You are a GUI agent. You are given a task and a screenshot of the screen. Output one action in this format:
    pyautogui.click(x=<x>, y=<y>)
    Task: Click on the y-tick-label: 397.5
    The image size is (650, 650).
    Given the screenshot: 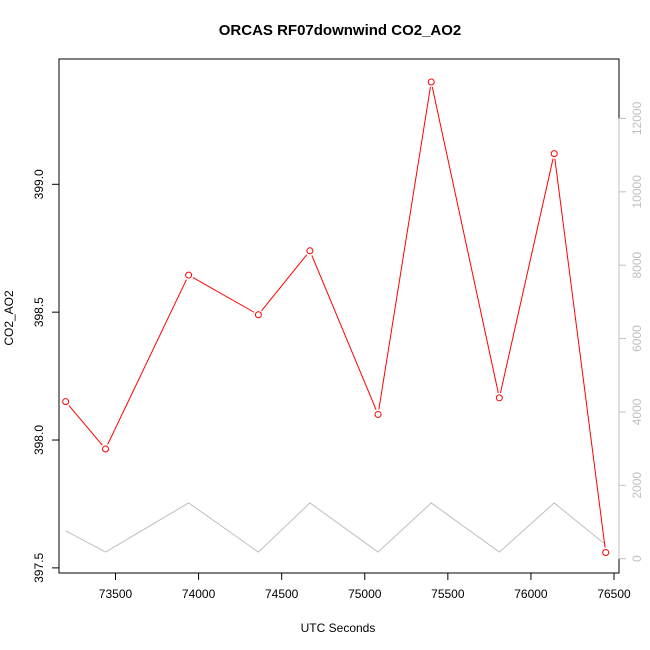 What is the action you would take?
    pyautogui.click(x=39, y=568)
    